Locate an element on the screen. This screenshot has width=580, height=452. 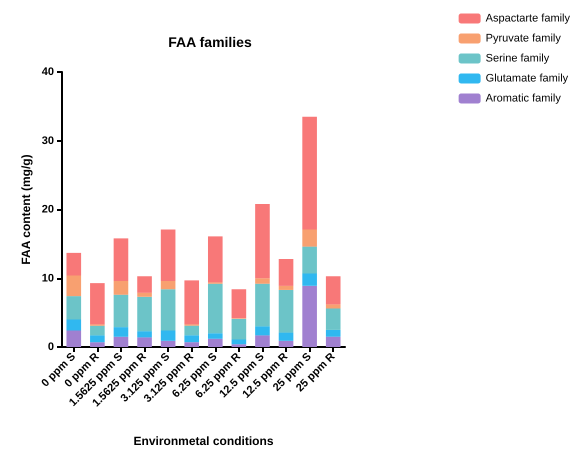
chart-title: FAA families is located at coordinates (210, 42).